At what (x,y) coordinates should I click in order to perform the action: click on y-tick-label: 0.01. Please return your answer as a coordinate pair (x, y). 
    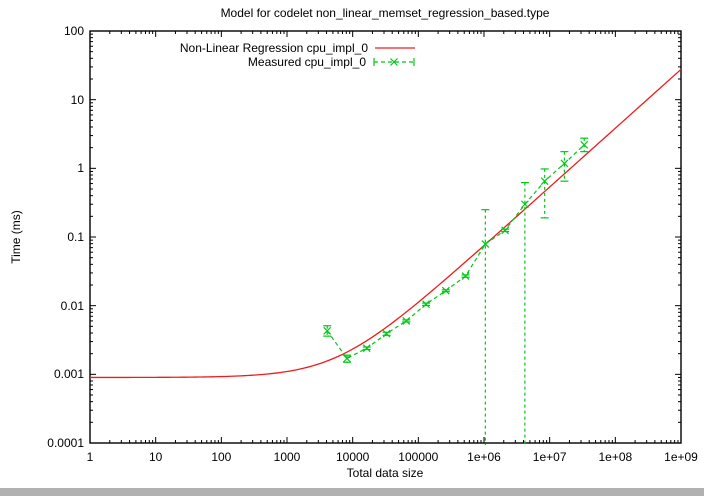
    Looking at the image, I should click on (72, 305).